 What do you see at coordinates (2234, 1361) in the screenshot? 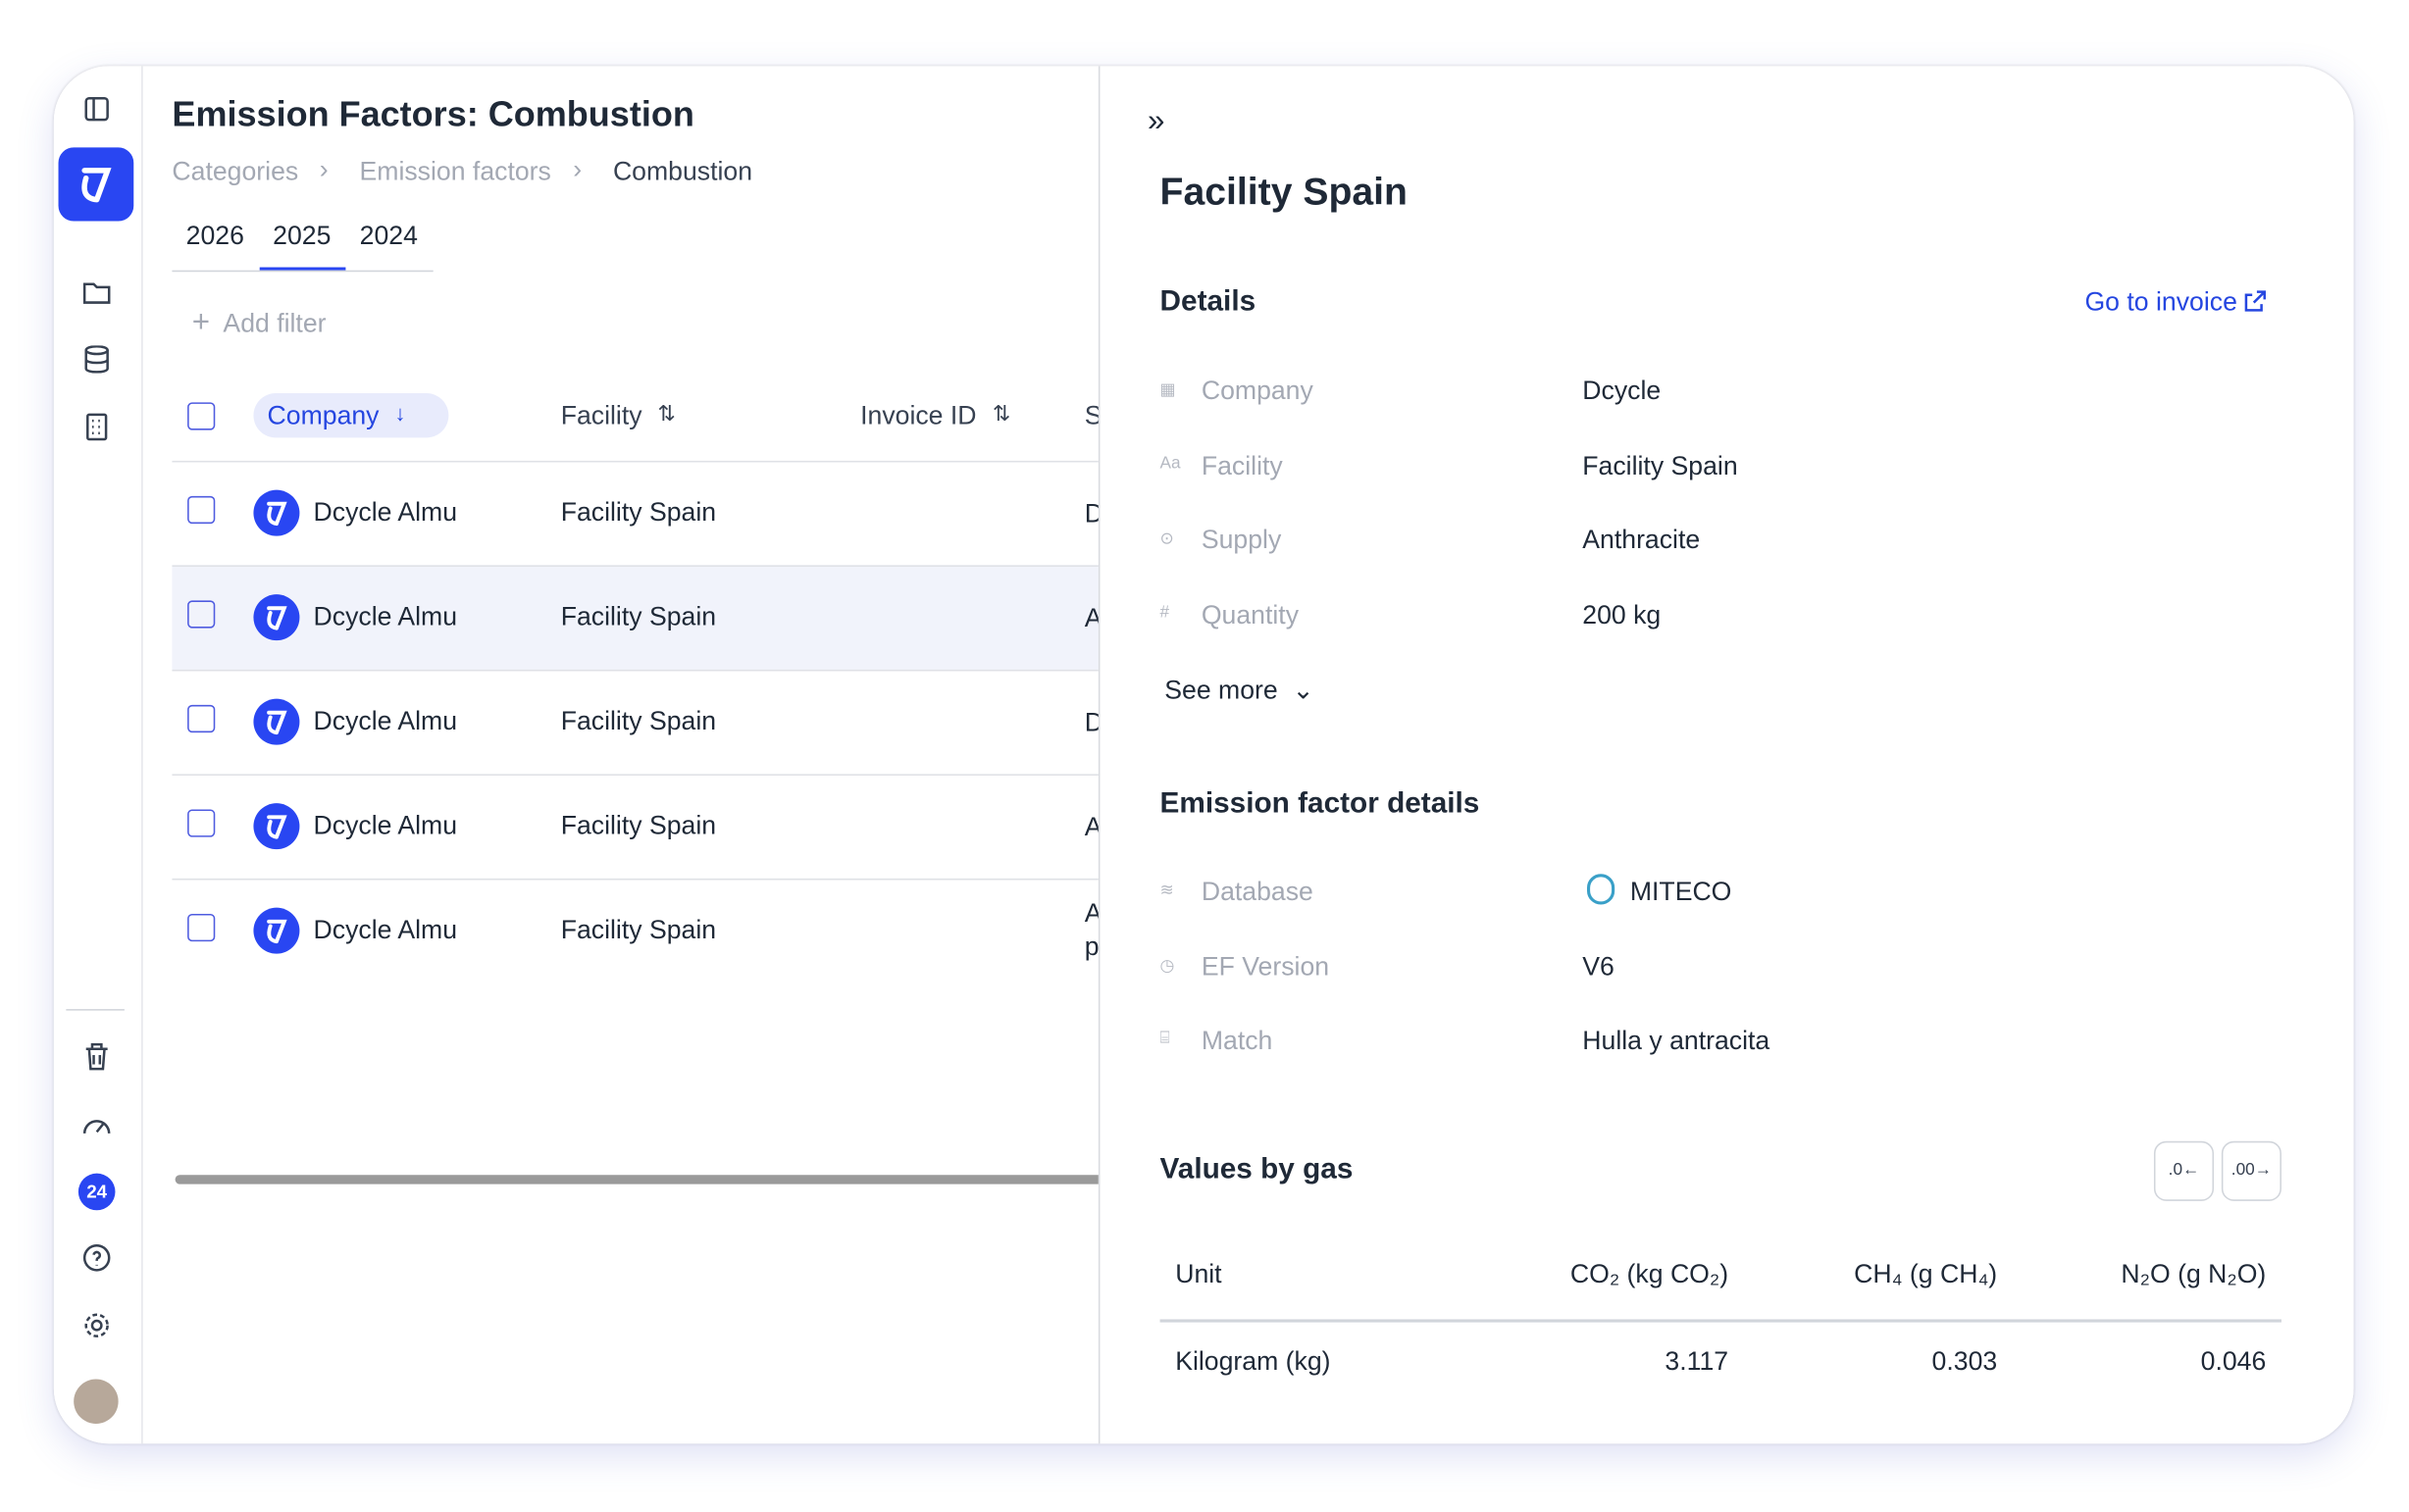
I see `gas-cell: 0.046` at bounding box center [2234, 1361].